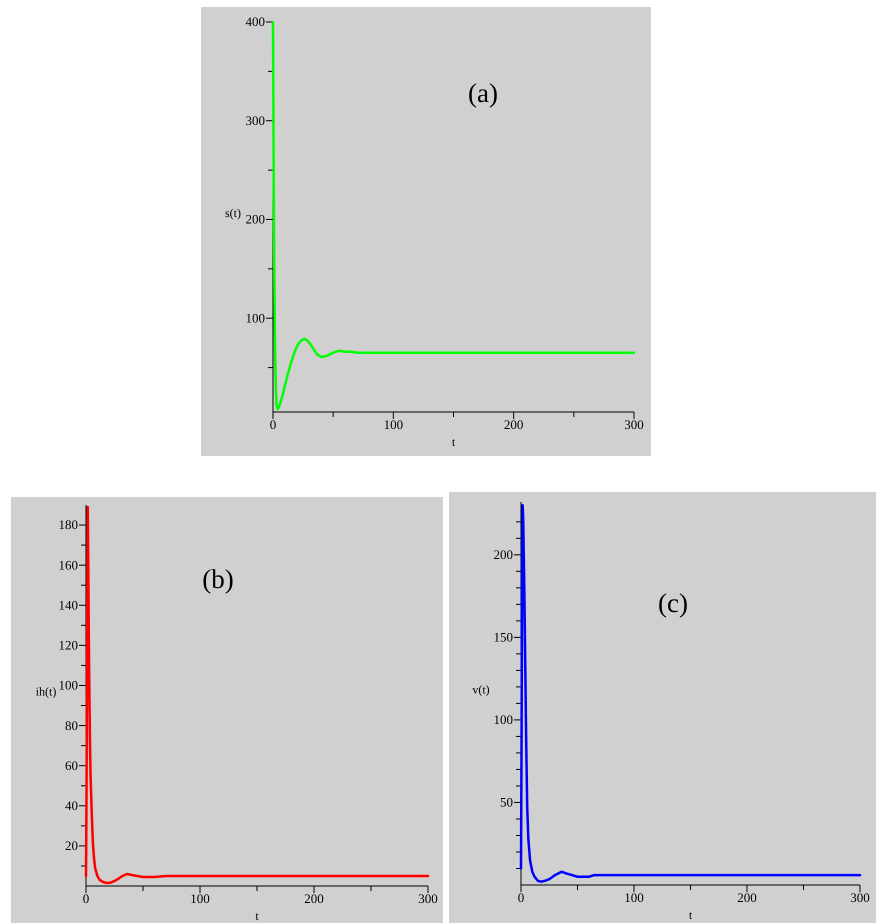  I want to click on y-axis-title: ih(t), so click(46, 691).